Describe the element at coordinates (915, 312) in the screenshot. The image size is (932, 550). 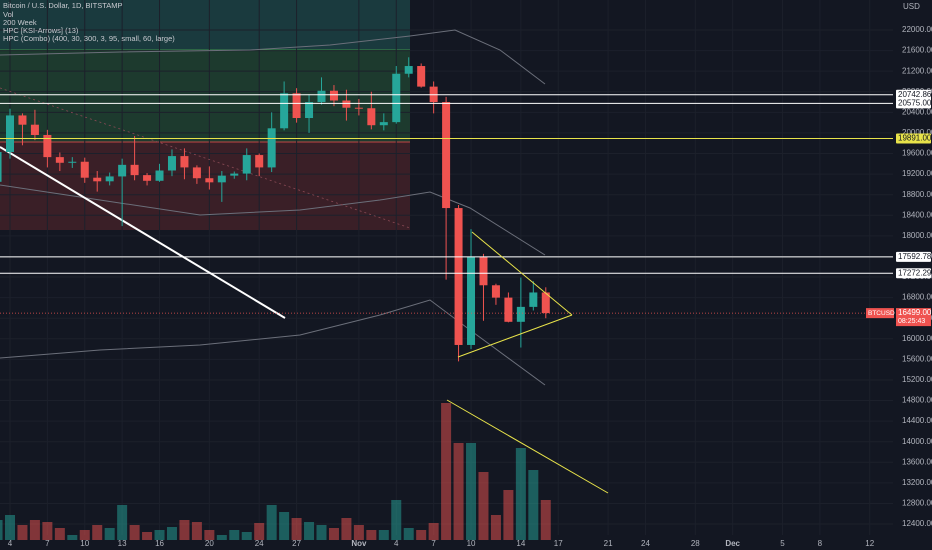
I see `price-label: 16499.00` at that location.